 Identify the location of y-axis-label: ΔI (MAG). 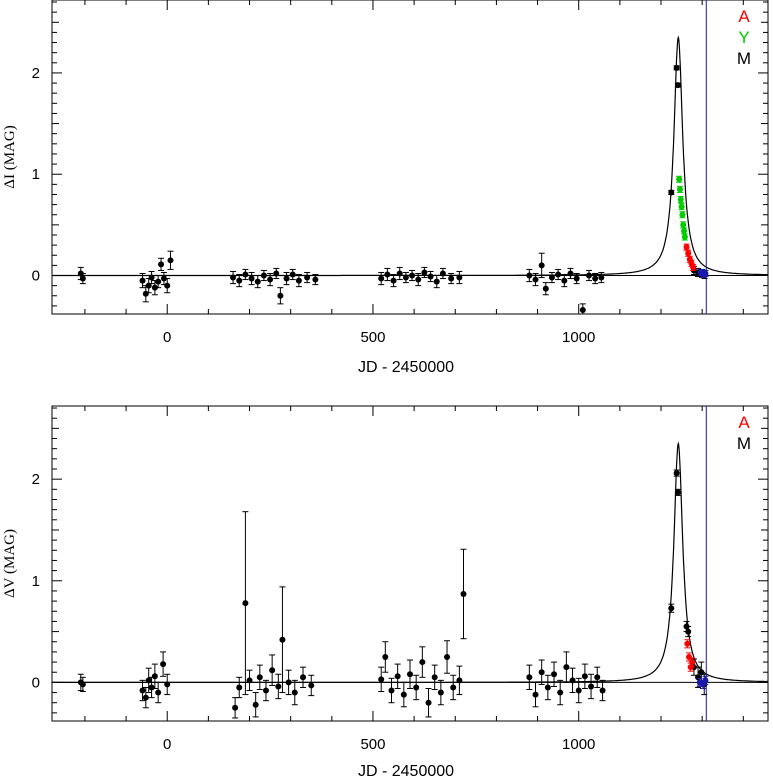
(10, 156).